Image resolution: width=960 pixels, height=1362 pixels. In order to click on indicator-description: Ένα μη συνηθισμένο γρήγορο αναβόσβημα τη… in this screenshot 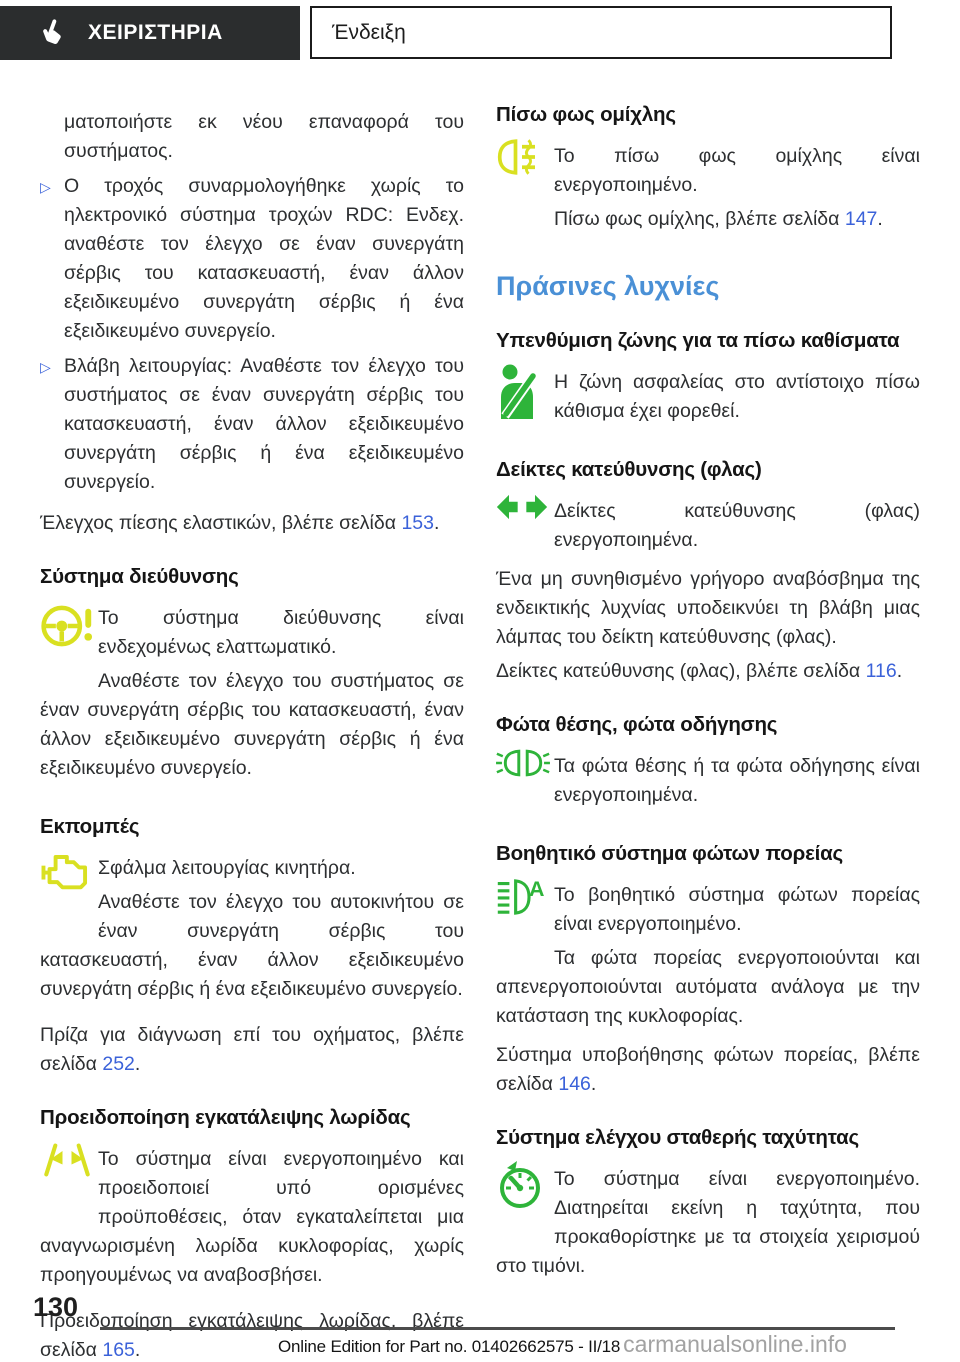, I will do `click(708, 608)`.